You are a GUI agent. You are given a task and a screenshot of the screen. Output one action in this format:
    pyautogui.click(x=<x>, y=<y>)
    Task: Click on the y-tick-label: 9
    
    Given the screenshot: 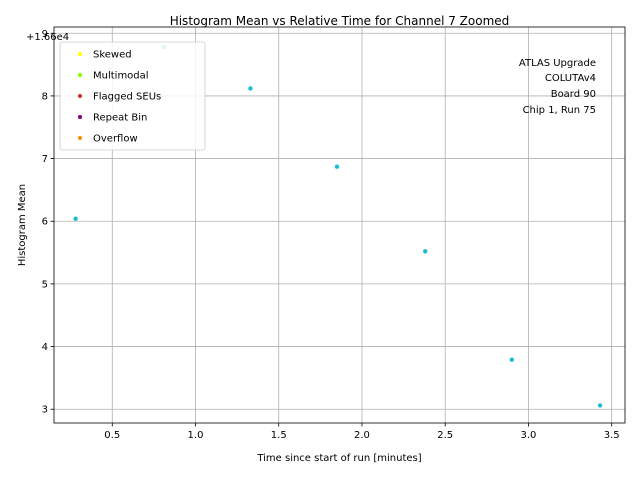 What is the action you would take?
    pyautogui.click(x=45, y=34)
    